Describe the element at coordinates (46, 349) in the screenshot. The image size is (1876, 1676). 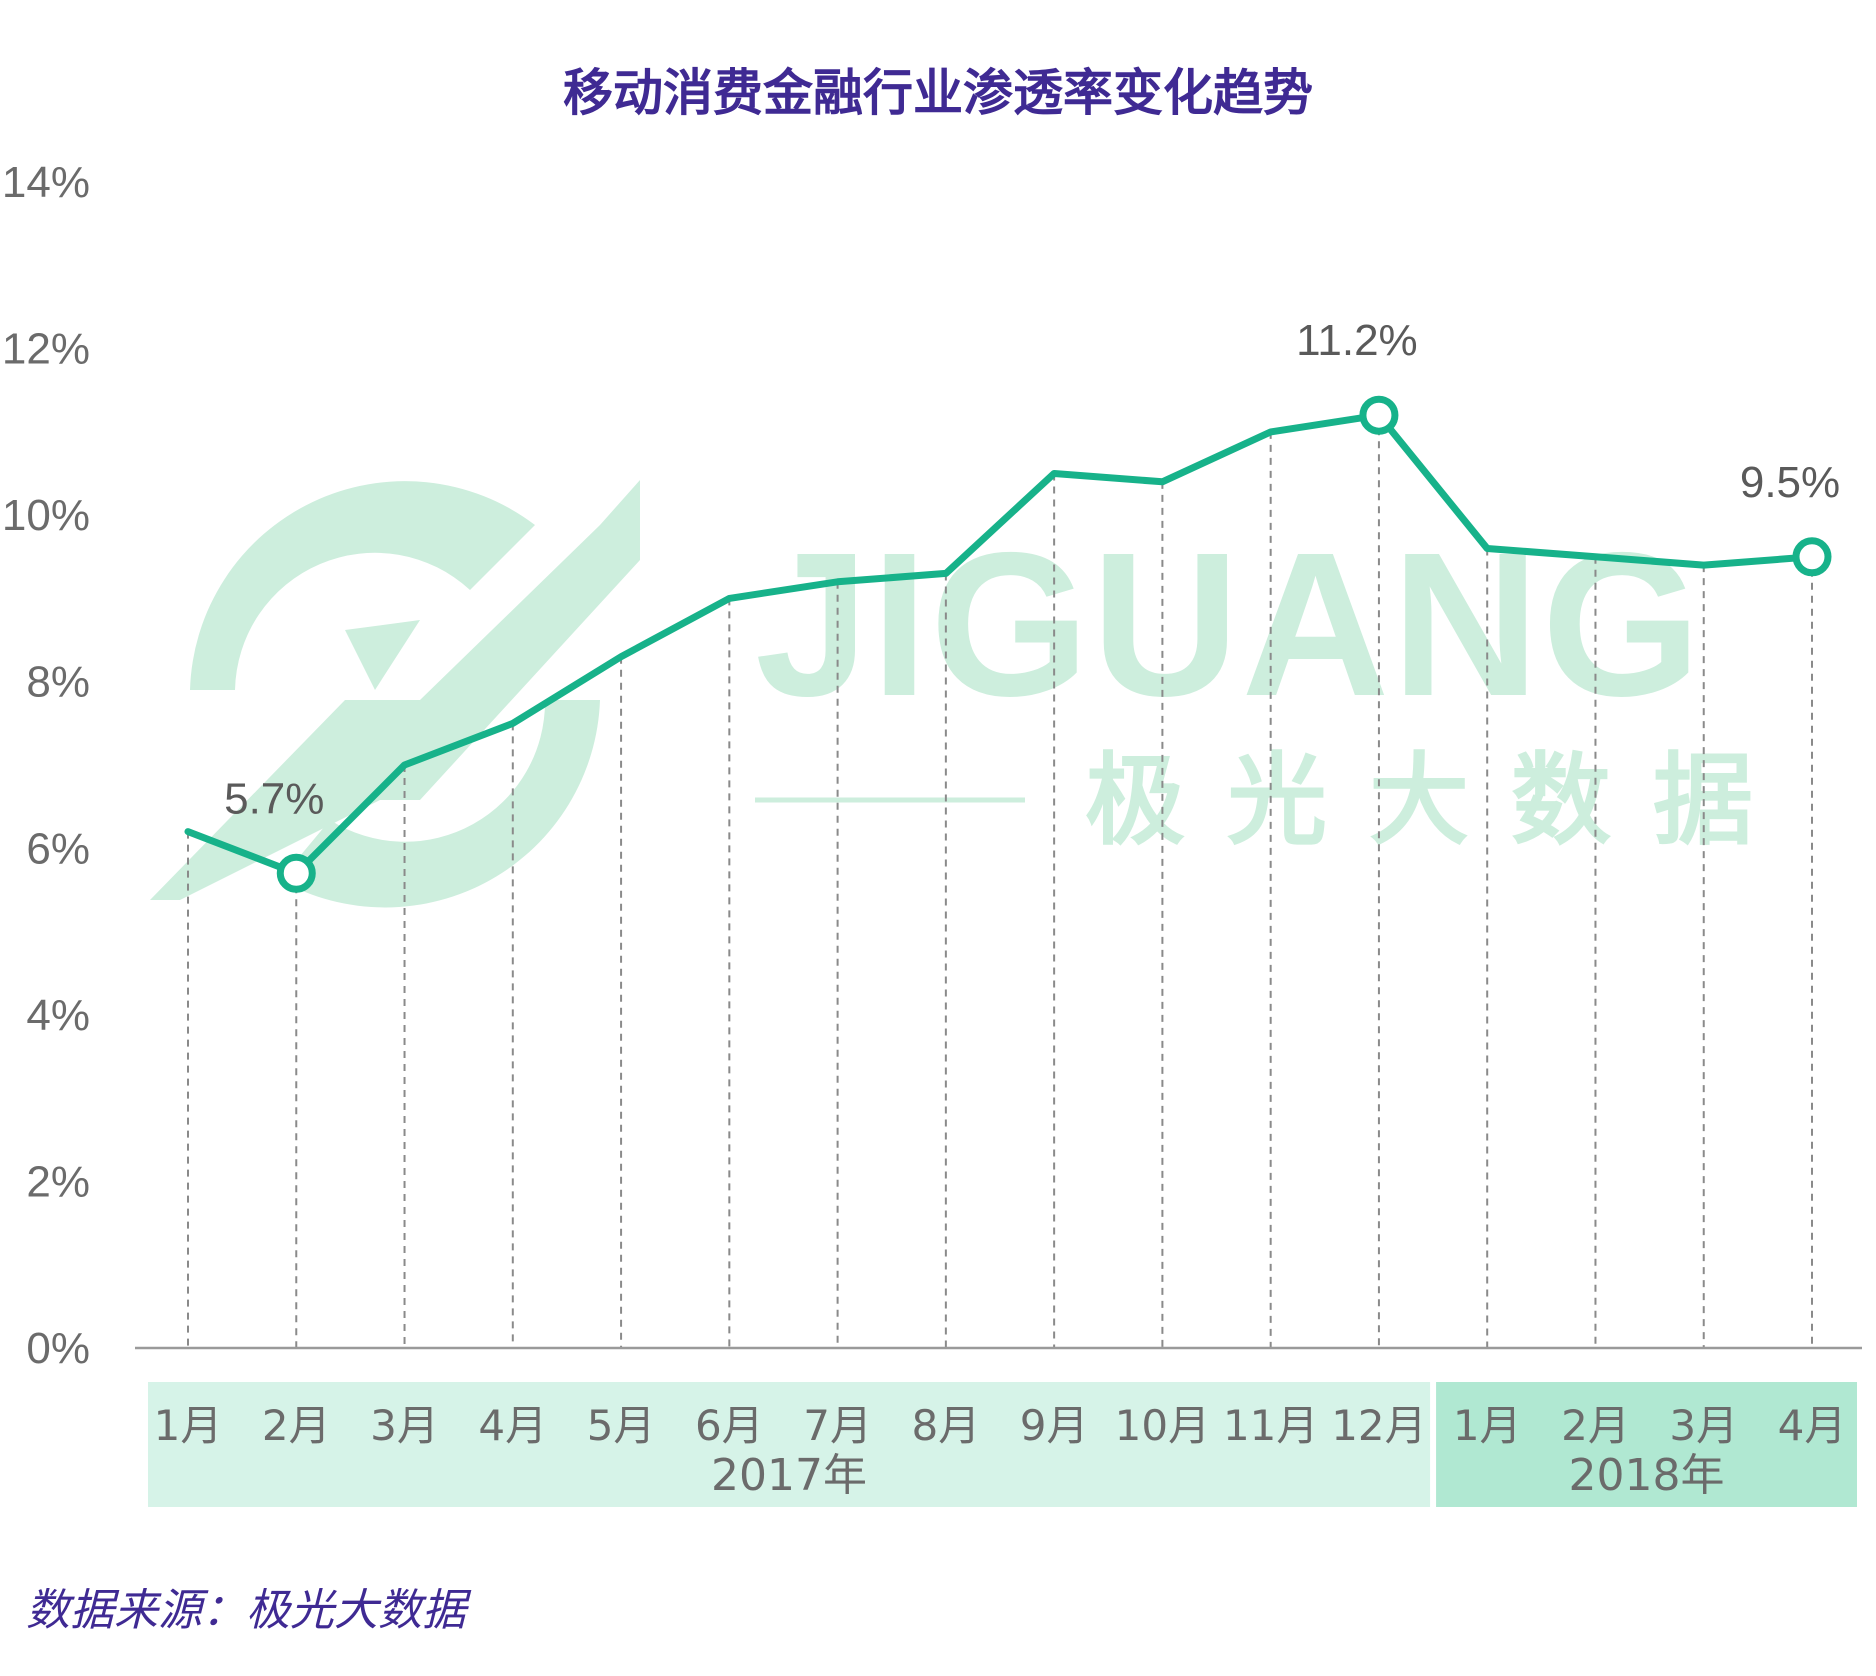
I see `y-tick-label: 12%` at that location.